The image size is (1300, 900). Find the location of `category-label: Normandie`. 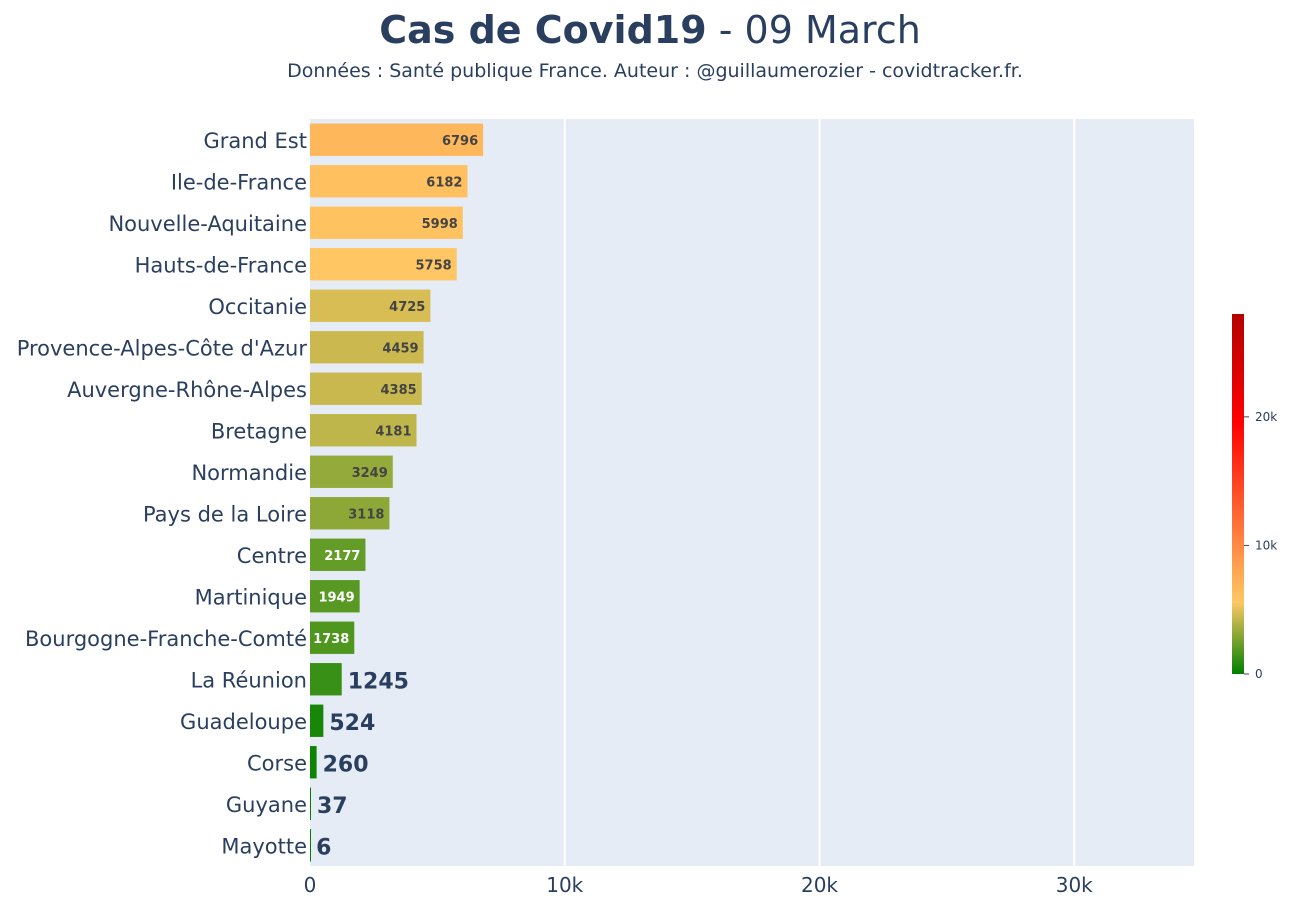

category-label: Normandie is located at coordinates (249, 473).